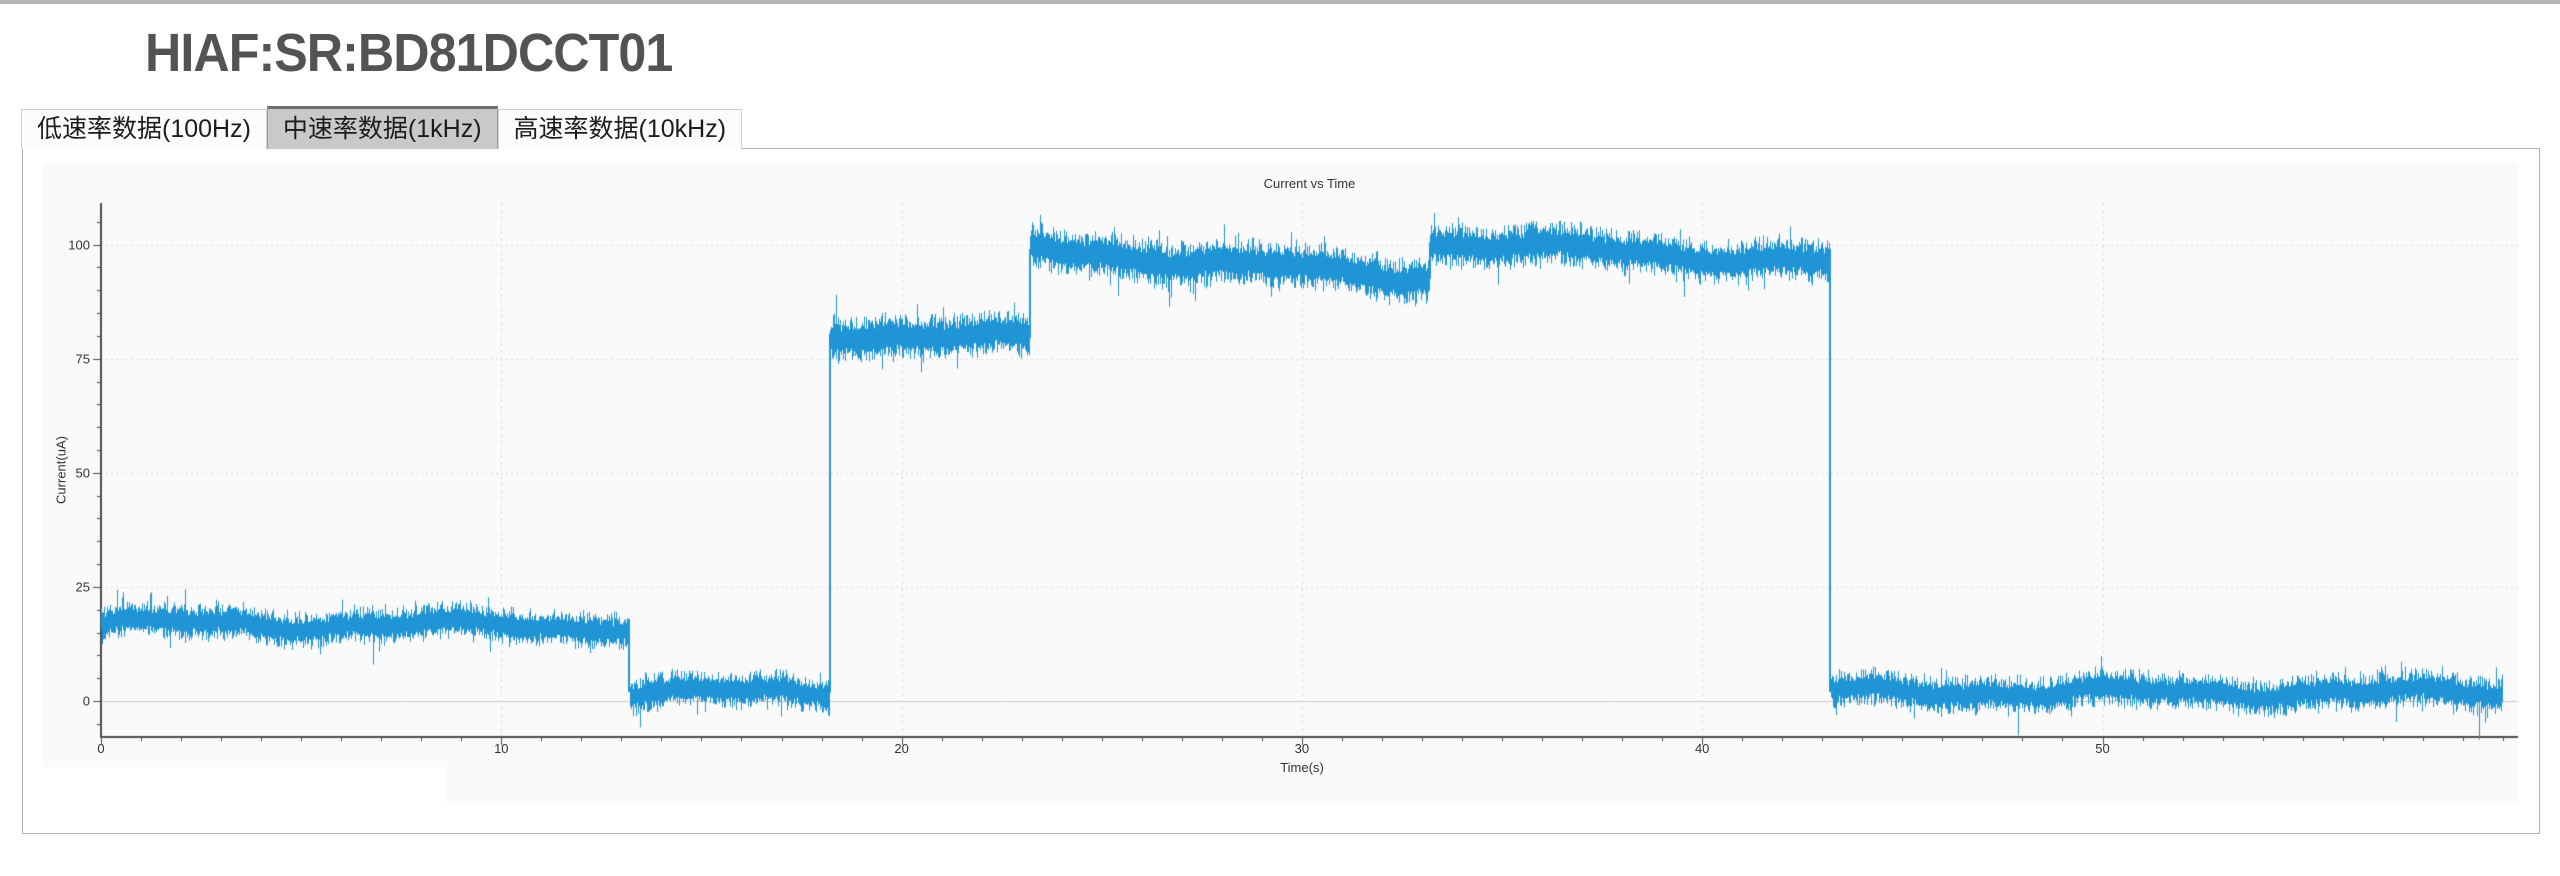 The image size is (2560, 876). Describe the element at coordinates (144, 129) in the screenshot. I see `tab-low-rate-100hz: 低速率数据(100Hz)` at that location.